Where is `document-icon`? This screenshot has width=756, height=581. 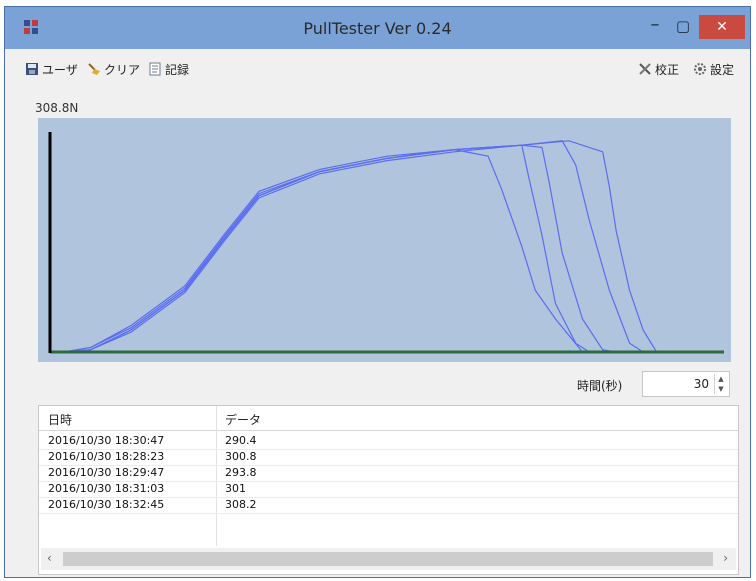 document-icon is located at coordinates (155, 69).